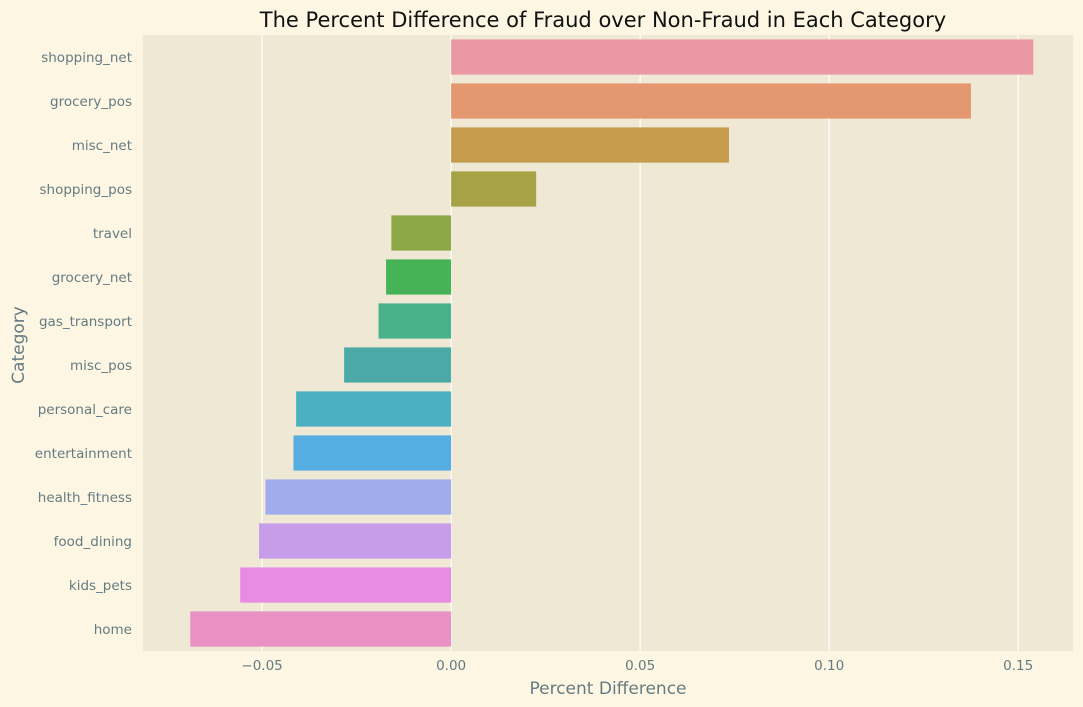  What do you see at coordinates (374, 409) in the screenshot?
I see `bar-personal-care` at bounding box center [374, 409].